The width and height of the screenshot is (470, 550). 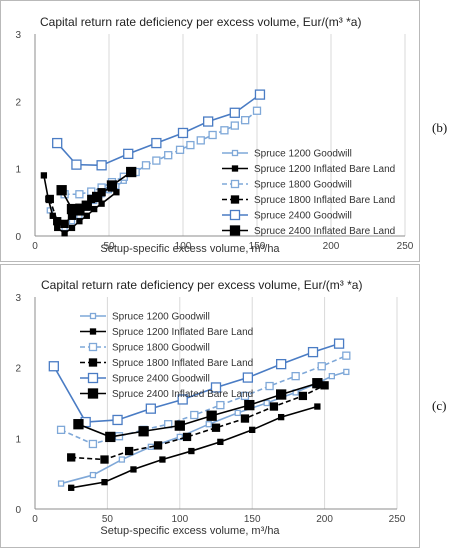 What do you see at coordinates (35, 246) in the screenshot?
I see `x-tick-label: 0` at bounding box center [35, 246].